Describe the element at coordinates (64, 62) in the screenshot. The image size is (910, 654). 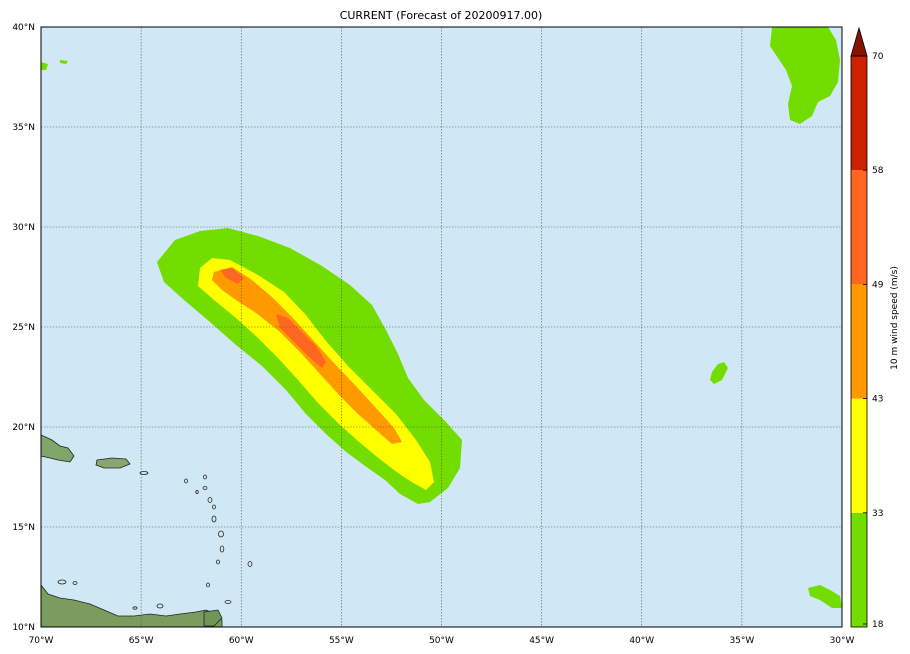
I see `contour-18-west-edge` at that location.